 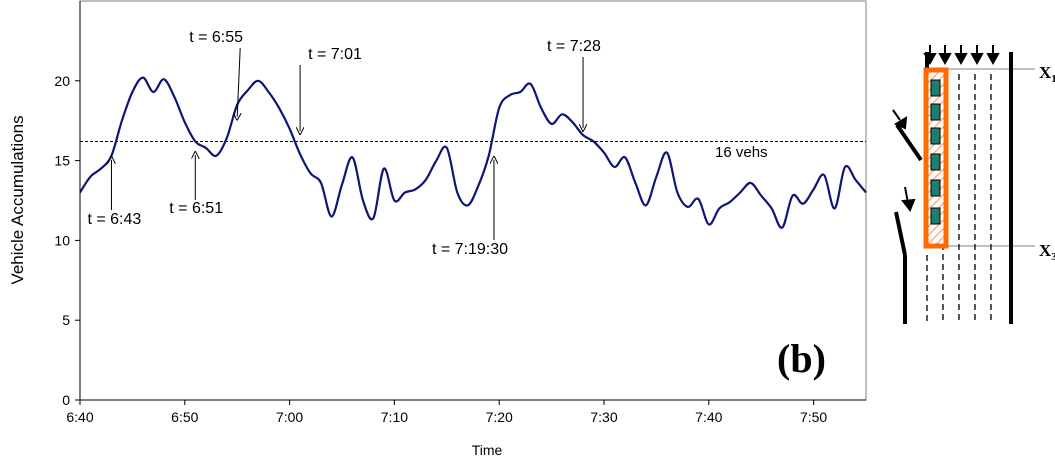 I want to click on x-tick-label: 6:50, so click(x=184, y=417).